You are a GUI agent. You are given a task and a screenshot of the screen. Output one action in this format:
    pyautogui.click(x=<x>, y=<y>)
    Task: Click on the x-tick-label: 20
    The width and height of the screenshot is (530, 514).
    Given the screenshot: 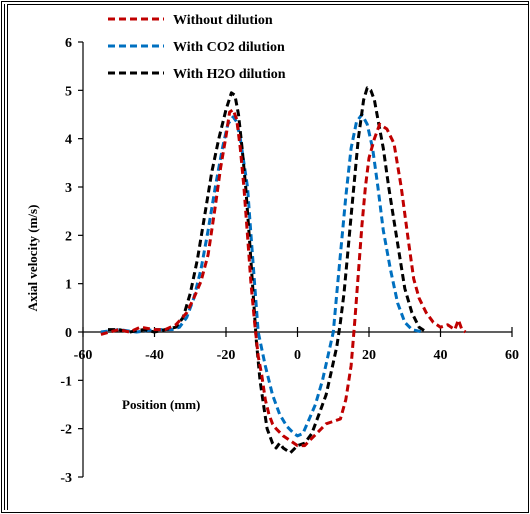 What is the action you would take?
    pyautogui.click(x=369, y=355)
    